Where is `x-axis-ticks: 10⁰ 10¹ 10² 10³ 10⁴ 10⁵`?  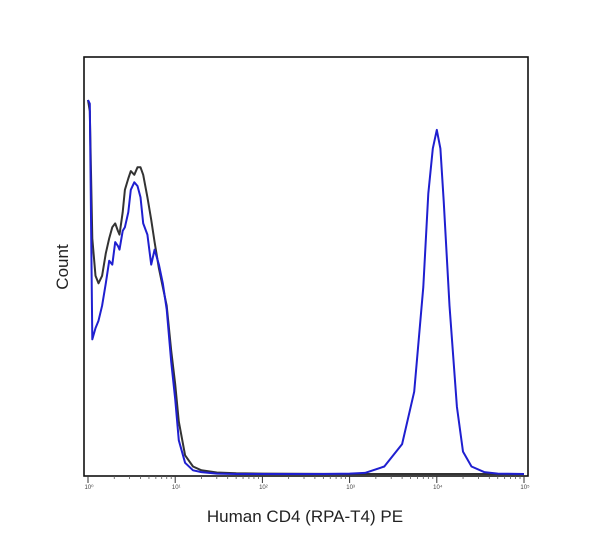 x-axis-ticks: 10⁰ 10¹ 10² 10³ 10⁴ 10⁵ is located at coordinates (307, 483).